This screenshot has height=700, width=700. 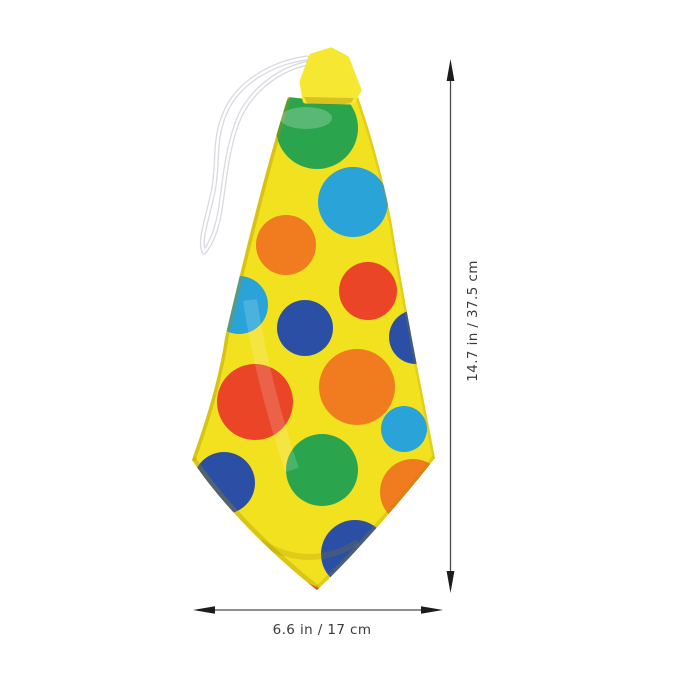 What do you see at coordinates (473, 321) in the screenshot?
I see `height-dimension-label: 14.7 in / 37.5 cm` at bounding box center [473, 321].